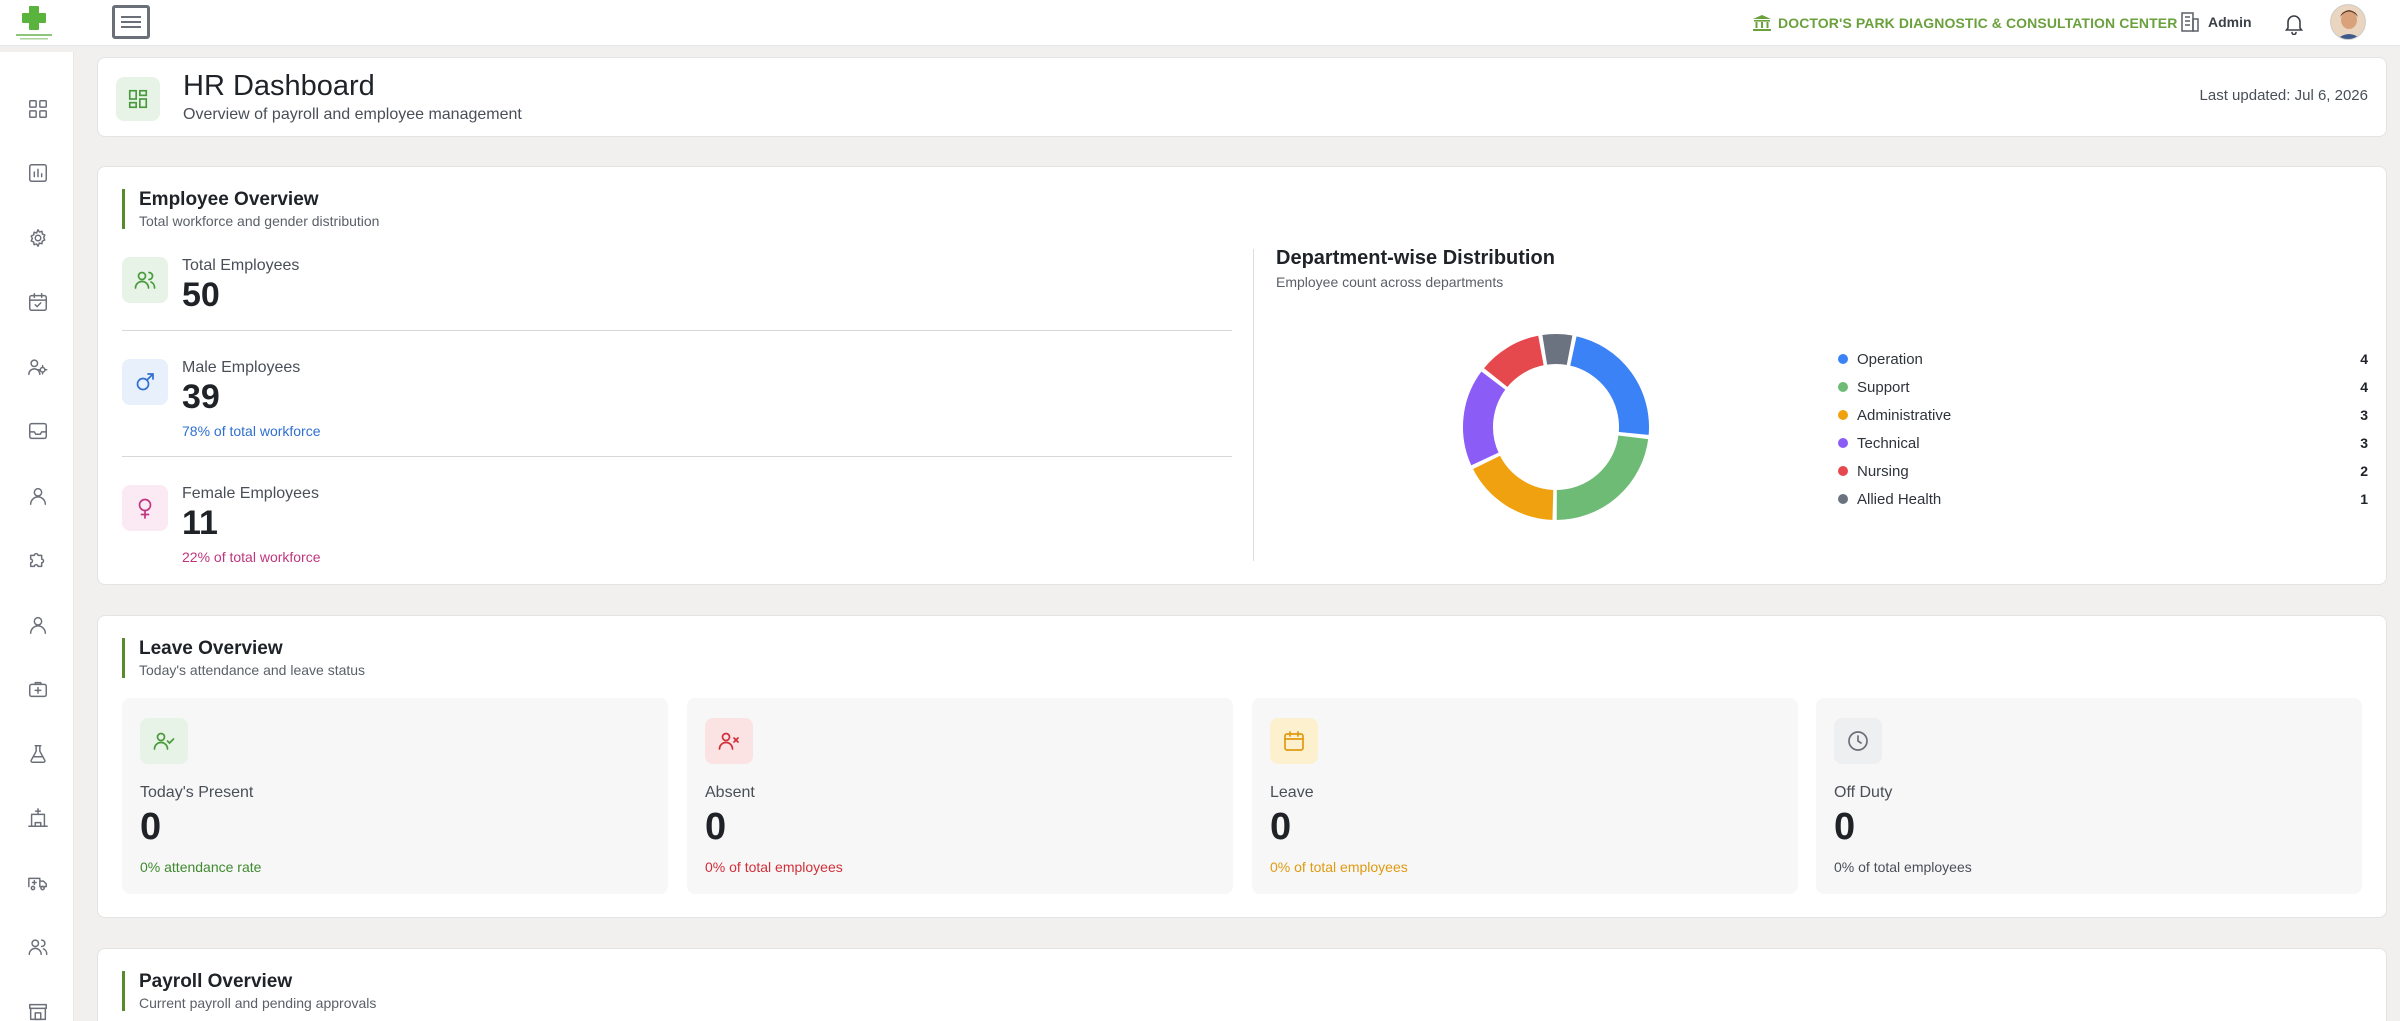  Describe the element at coordinates (2364, 415) in the screenshot. I see `legend-value: 3` at that location.